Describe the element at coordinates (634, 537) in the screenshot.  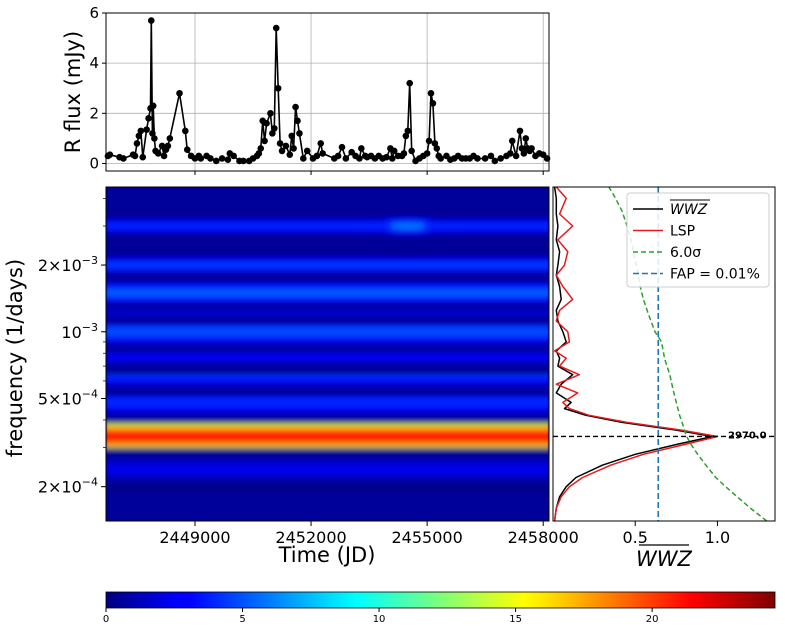
I see `periodogram-x-tick-label: 0.5` at that location.